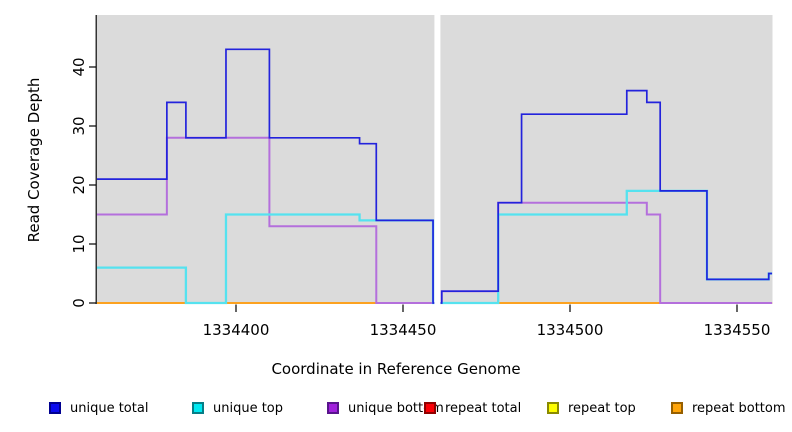 This screenshot has width=792, height=432. Describe the element at coordinates (396, 369) in the screenshot. I see `x-axis-title: Coordinate in Reference Genome` at that location.